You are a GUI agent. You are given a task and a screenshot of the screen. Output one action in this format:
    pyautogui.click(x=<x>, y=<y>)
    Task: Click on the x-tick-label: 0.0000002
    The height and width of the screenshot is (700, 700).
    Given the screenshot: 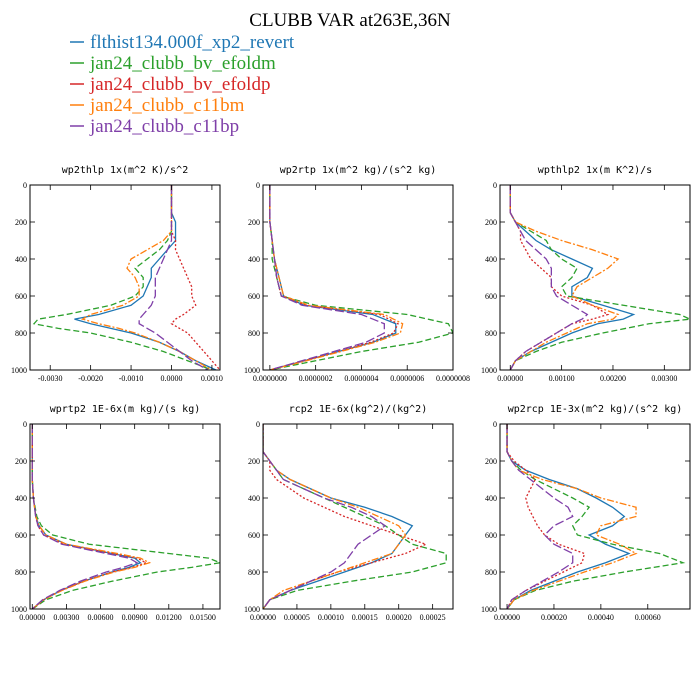 What is the action you would take?
    pyautogui.click(x=316, y=378)
    